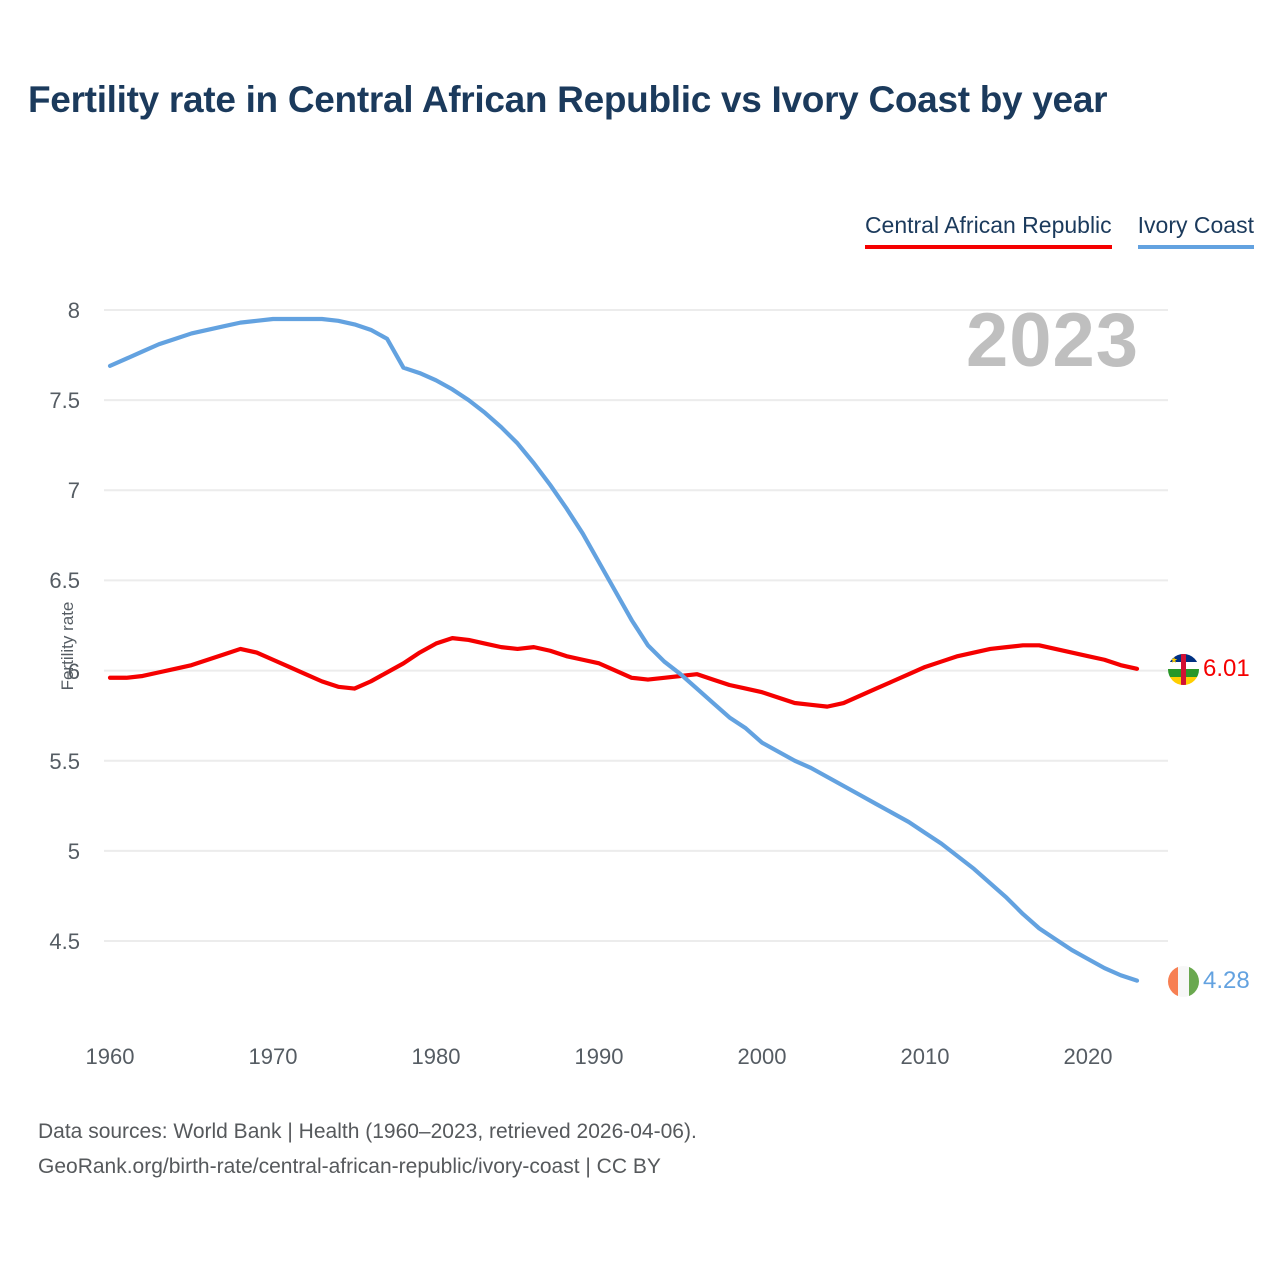 The height and width of the screenshot is (1280, 1280). I want to click on endpoint-value-central-african-republic: 6.01, so click(1226, 669).